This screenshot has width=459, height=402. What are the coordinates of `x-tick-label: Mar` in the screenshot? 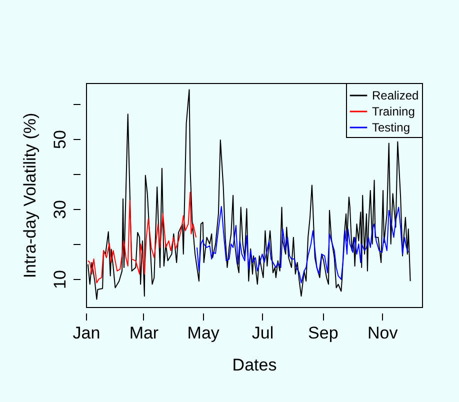 It's located at (144, 333).